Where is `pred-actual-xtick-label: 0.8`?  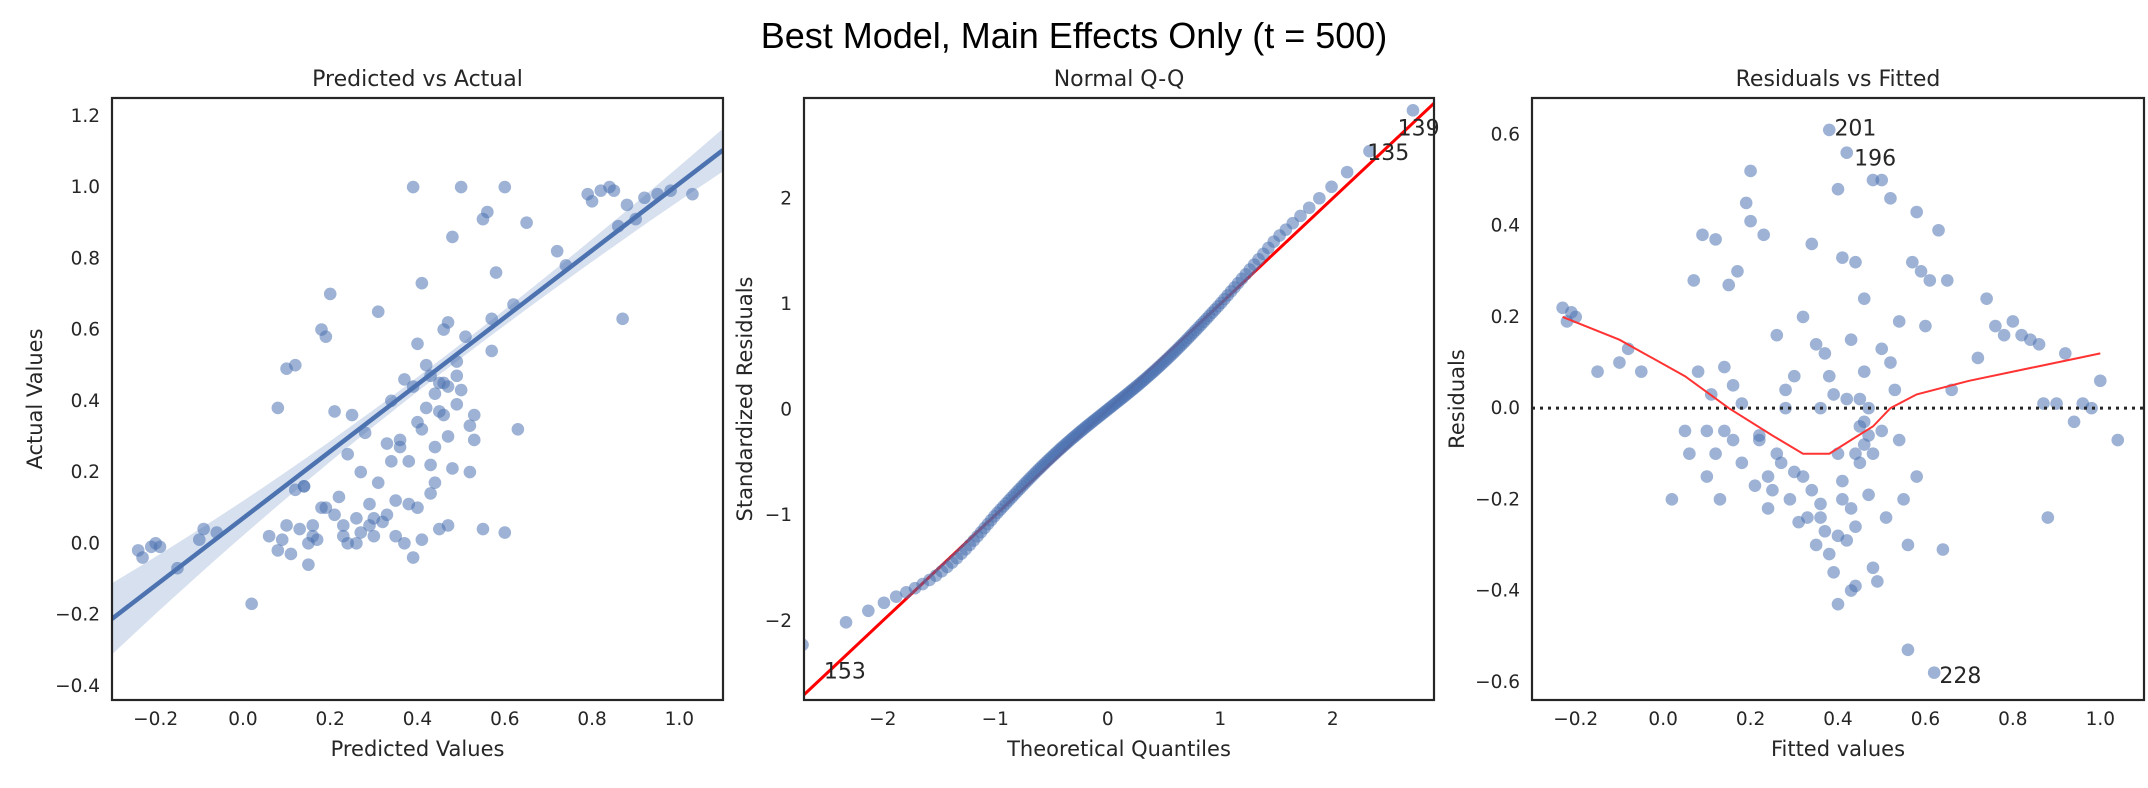 pred-actual-xtick-label: 0.8 is located at coordinates (591, 719).